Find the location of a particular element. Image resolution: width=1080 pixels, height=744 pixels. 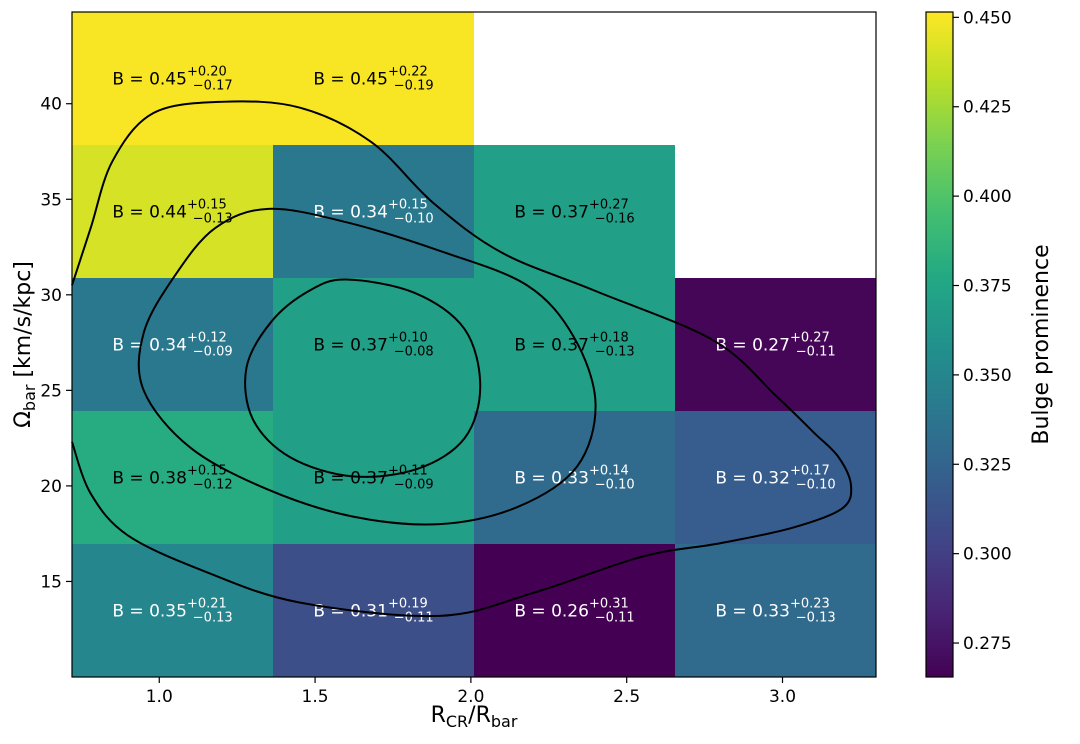

cell-value-label: B = 0.33+0.14 −0.10 is located at coordinates (574, 478).